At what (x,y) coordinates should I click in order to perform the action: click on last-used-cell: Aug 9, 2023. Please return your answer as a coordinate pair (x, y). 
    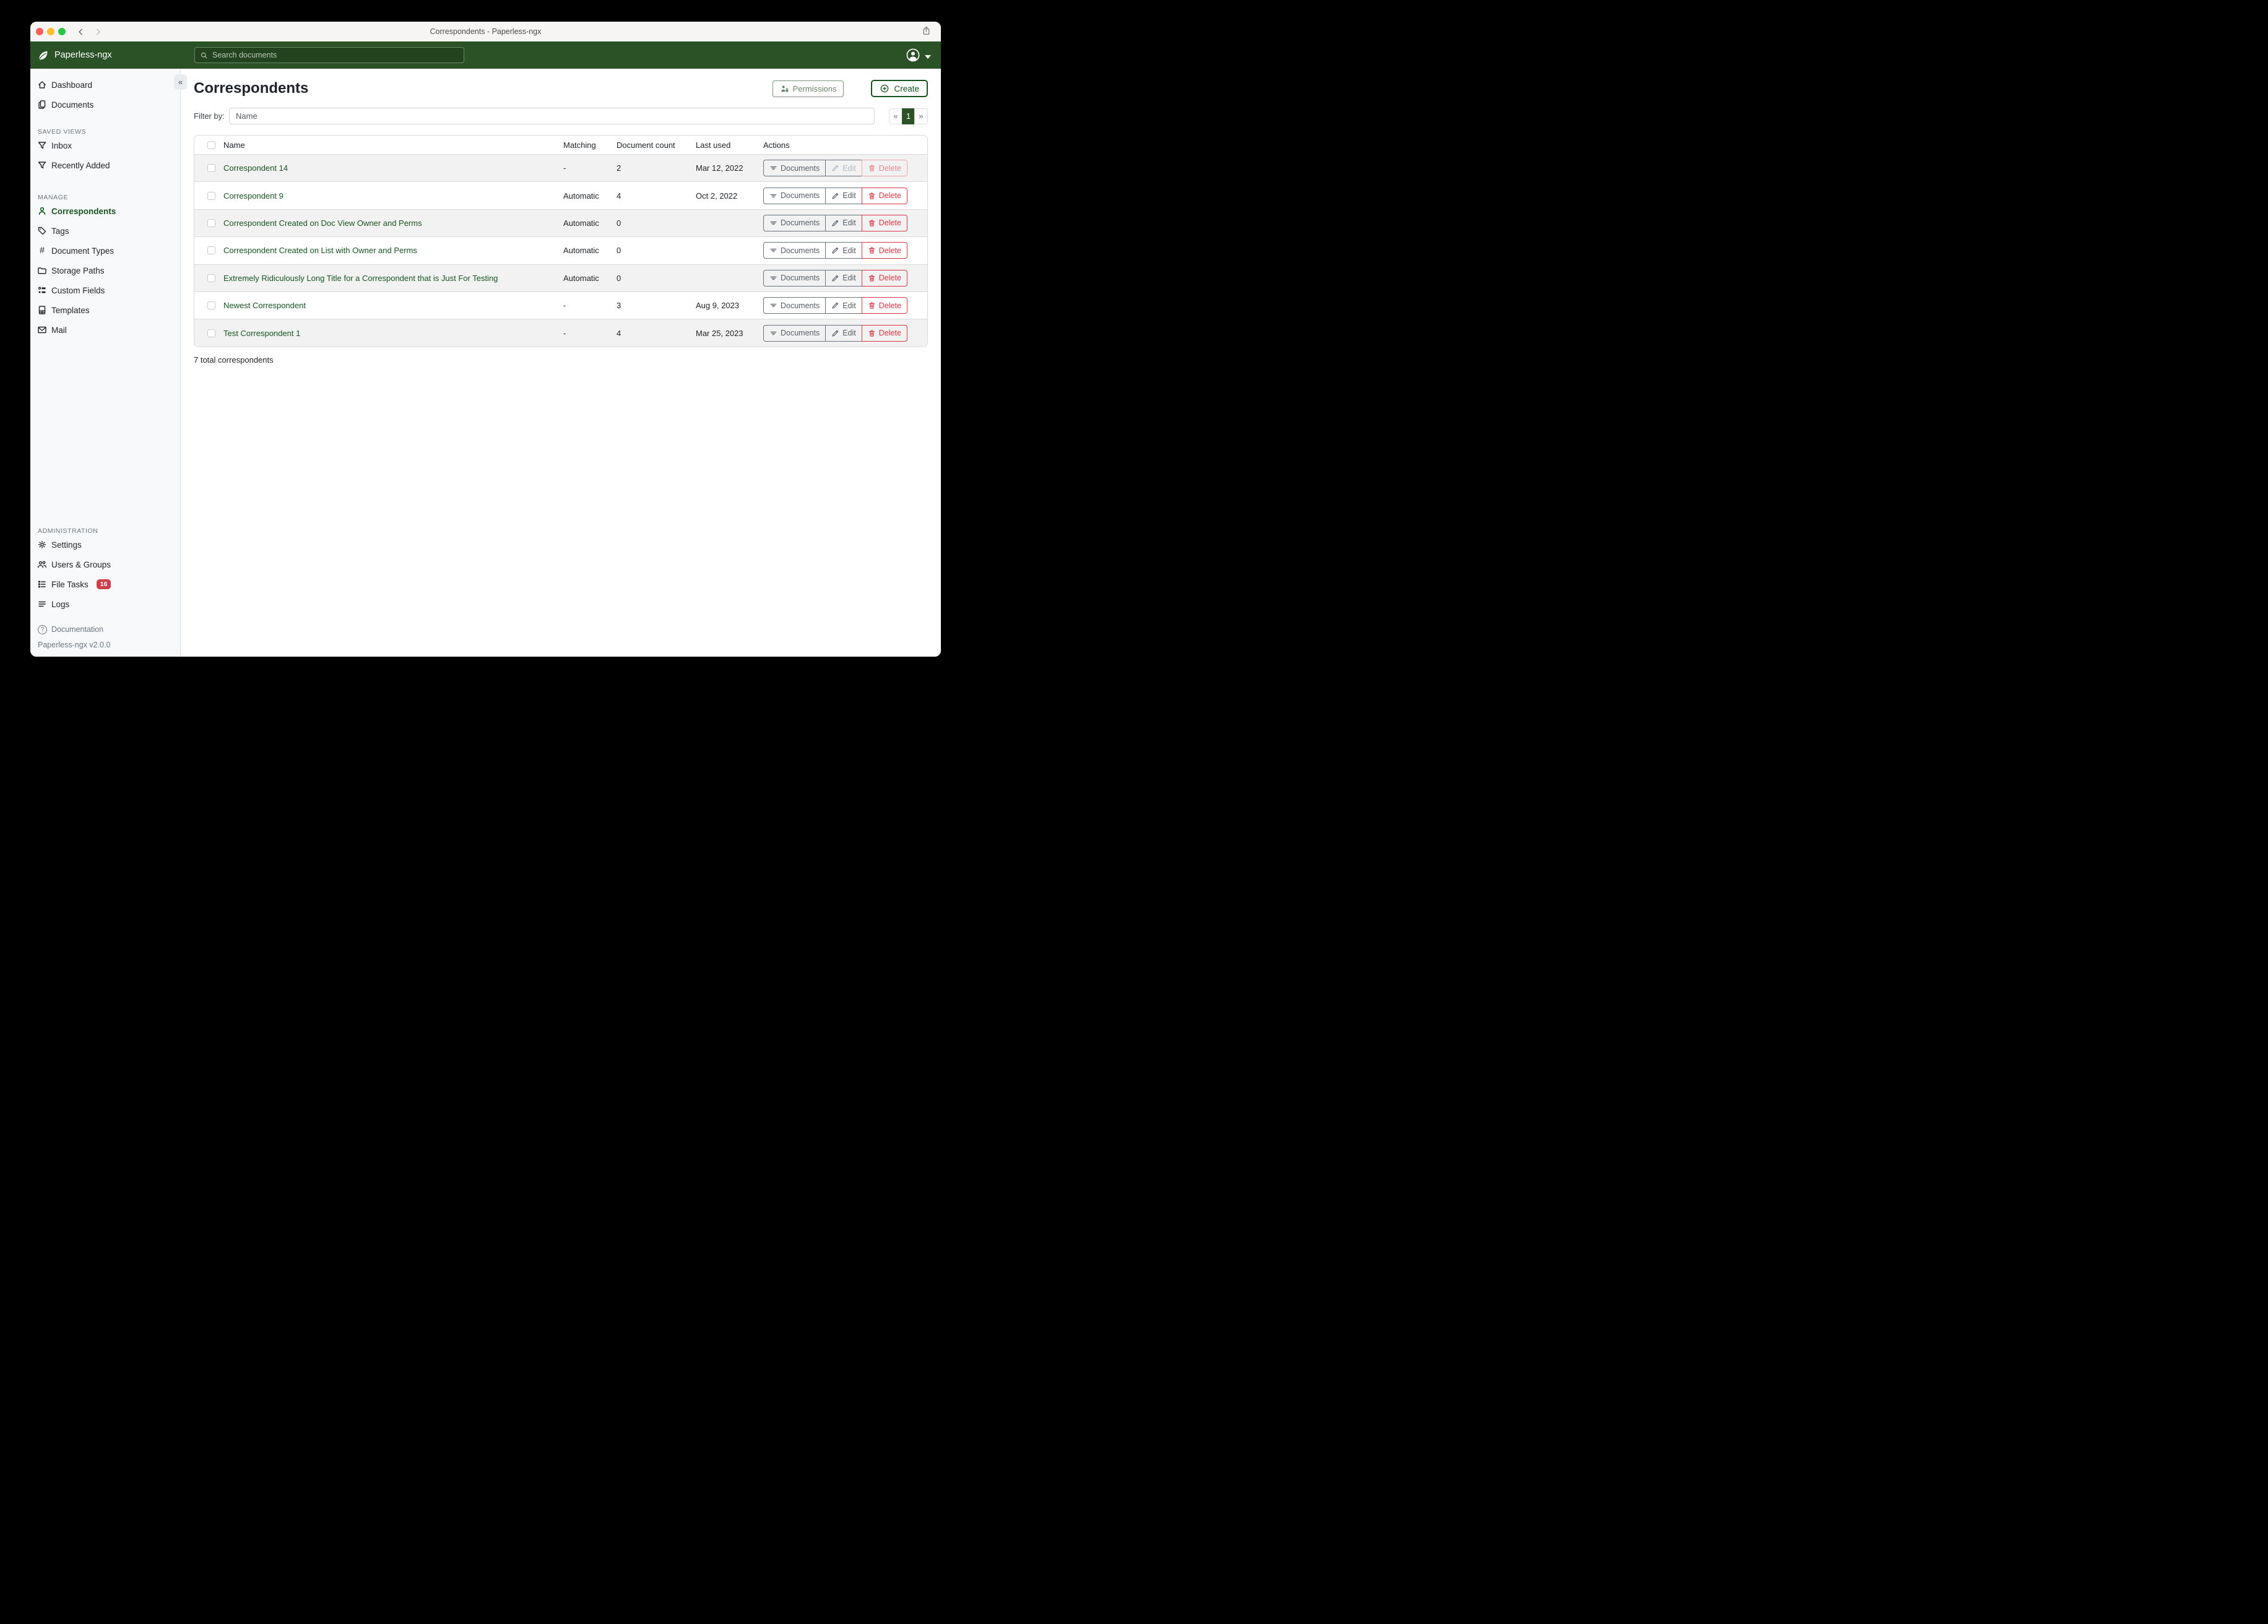
    Looking at the image, I should click on (718, 306).